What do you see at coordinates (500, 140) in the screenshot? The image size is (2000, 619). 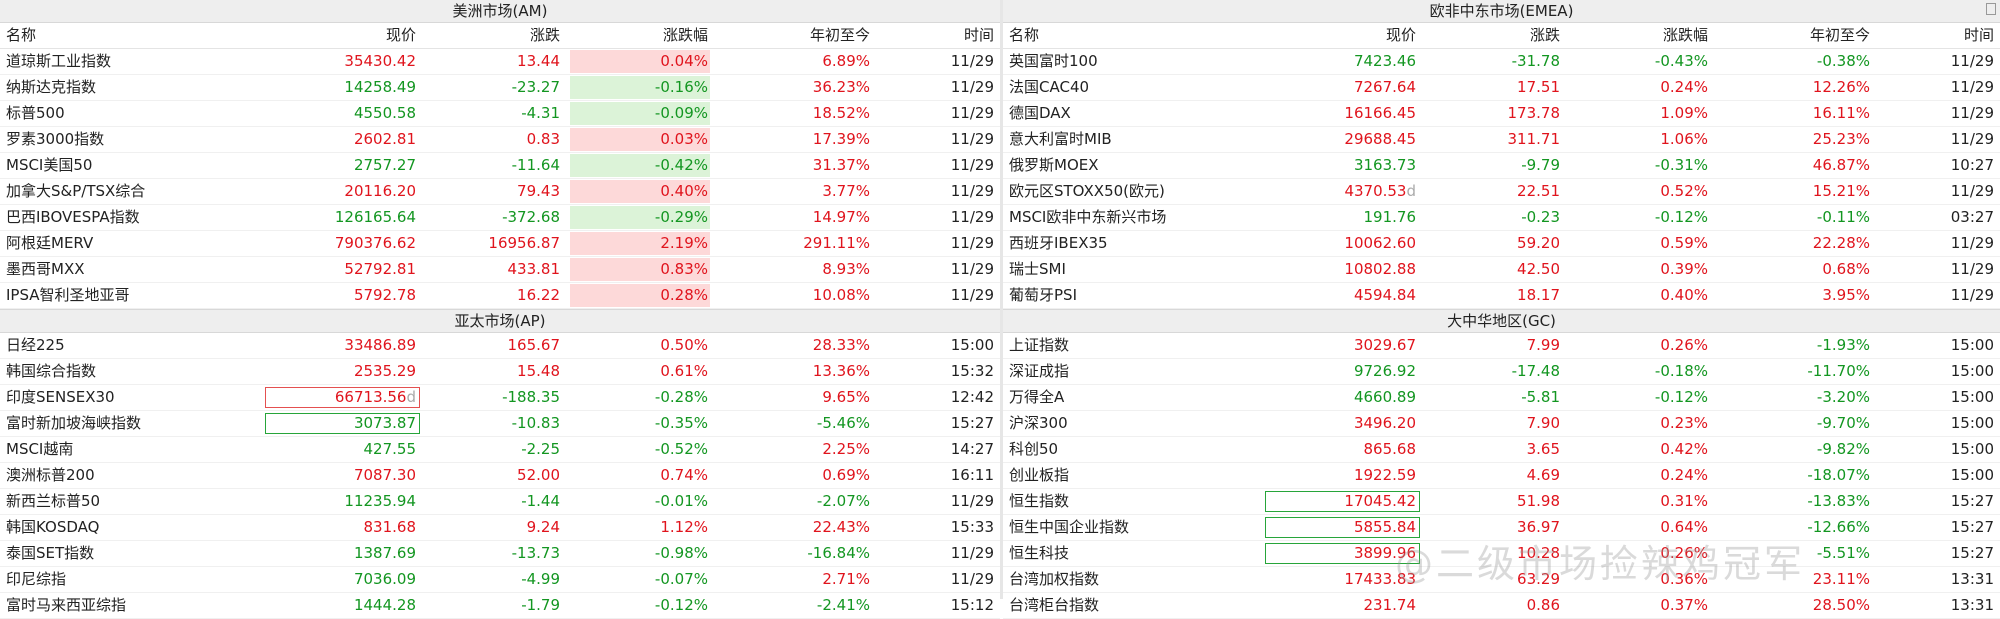 I see `table-row: 罗素3000指数 2602.81 0.83 0.03% 17.39% 11/29` at bounding box center [500, 140].